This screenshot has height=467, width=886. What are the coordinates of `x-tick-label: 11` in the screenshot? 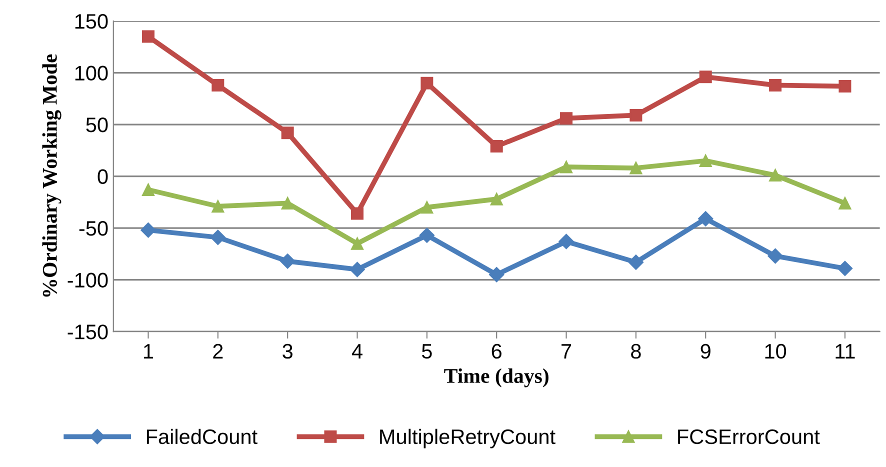 It's located at (845, 351).